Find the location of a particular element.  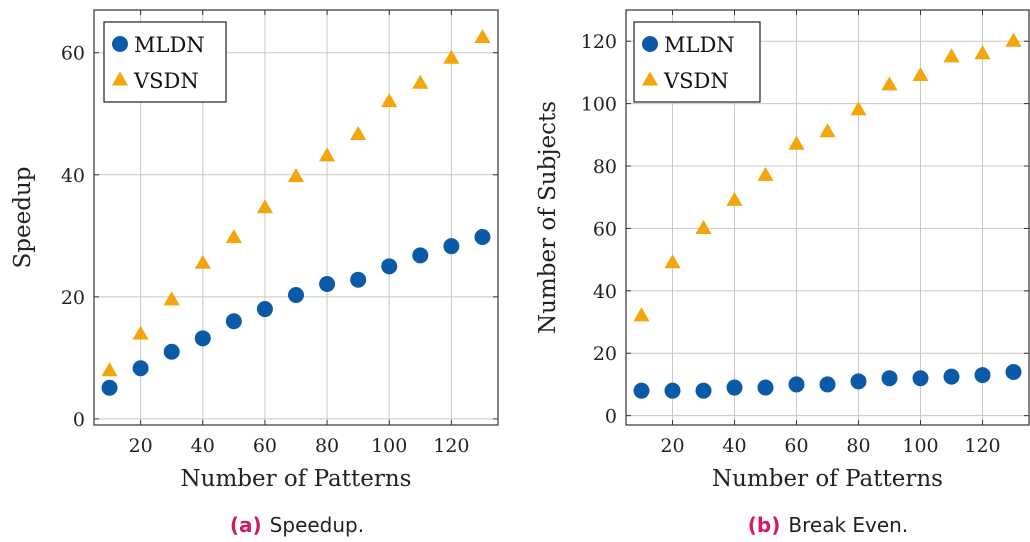

figure-caption: (b) Break Even. is located at coordinates (828, 525).